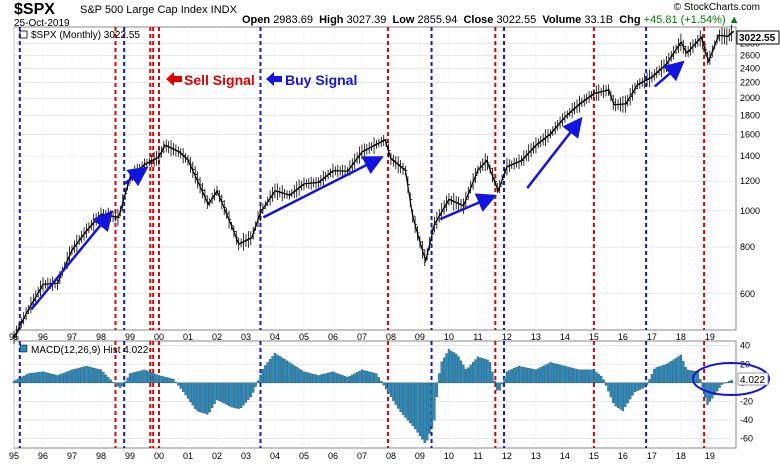 The height and width of the screenshot is (465, 780). I want to click on price-x-tick-label: 06, so click(333, 337).